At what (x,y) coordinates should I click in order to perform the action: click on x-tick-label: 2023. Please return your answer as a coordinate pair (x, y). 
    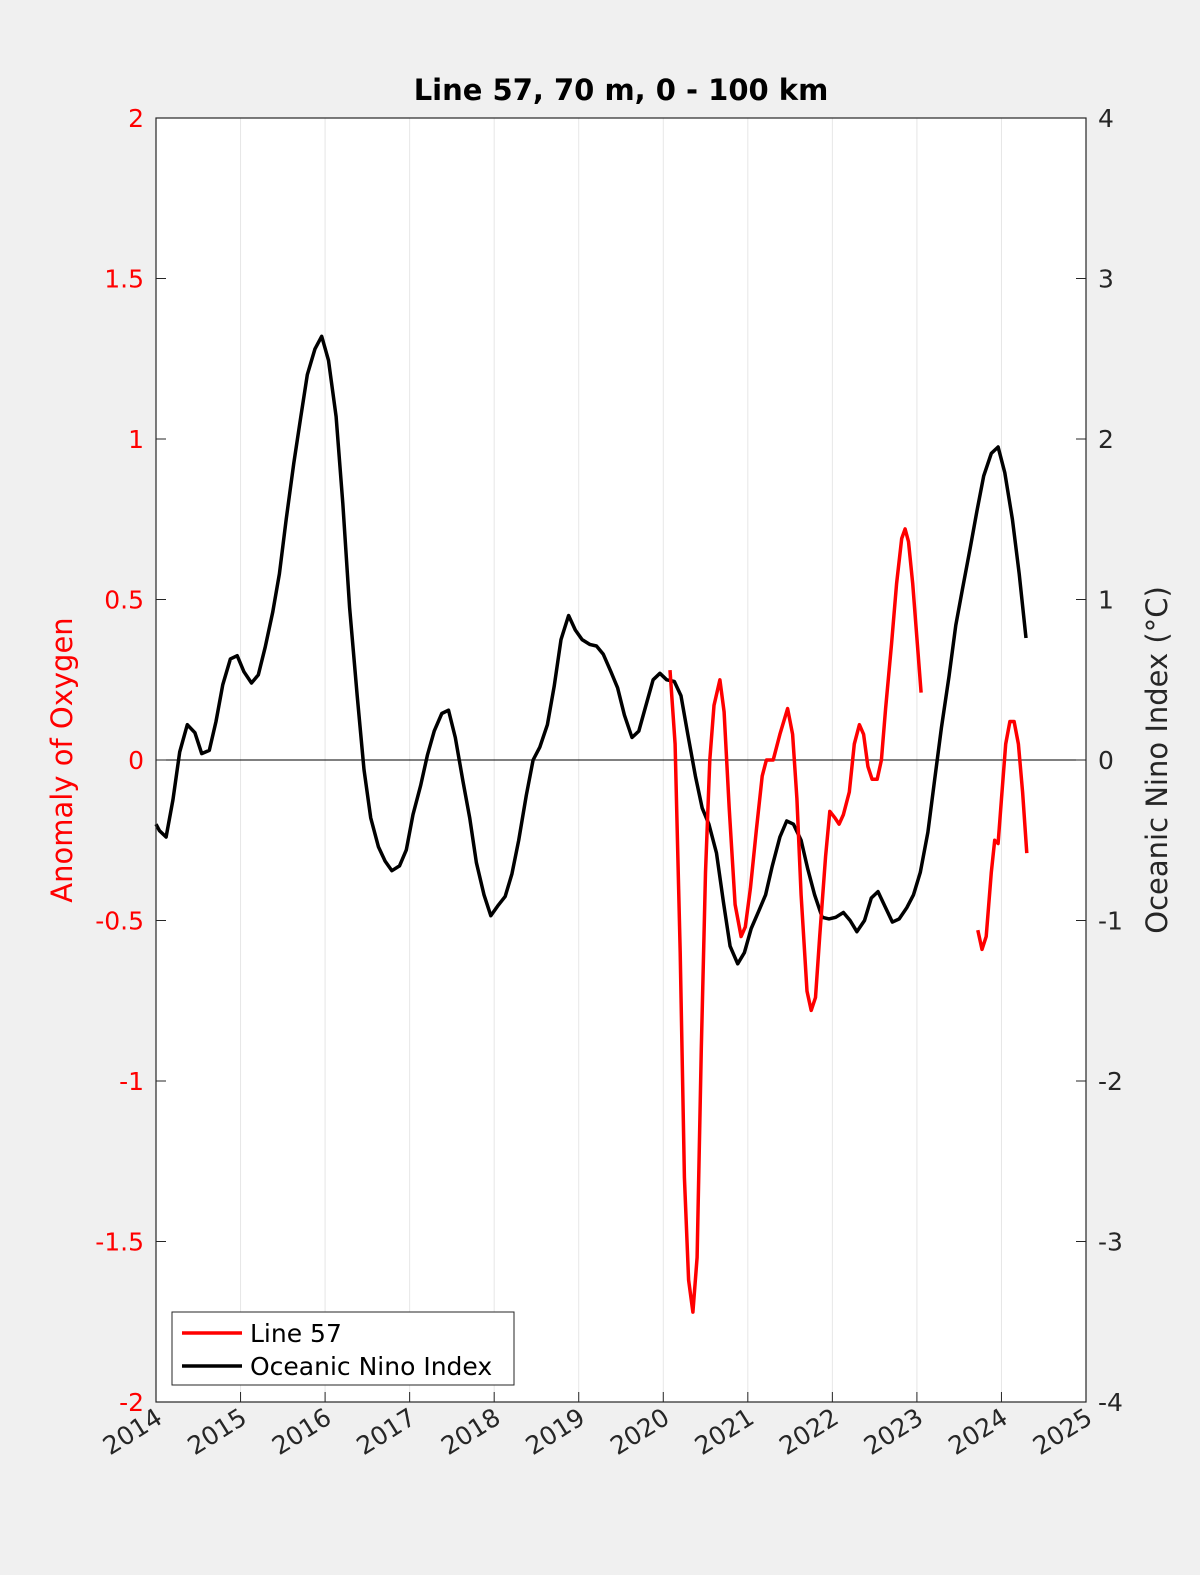
    Looking at the image, I should click on (893, 1431).